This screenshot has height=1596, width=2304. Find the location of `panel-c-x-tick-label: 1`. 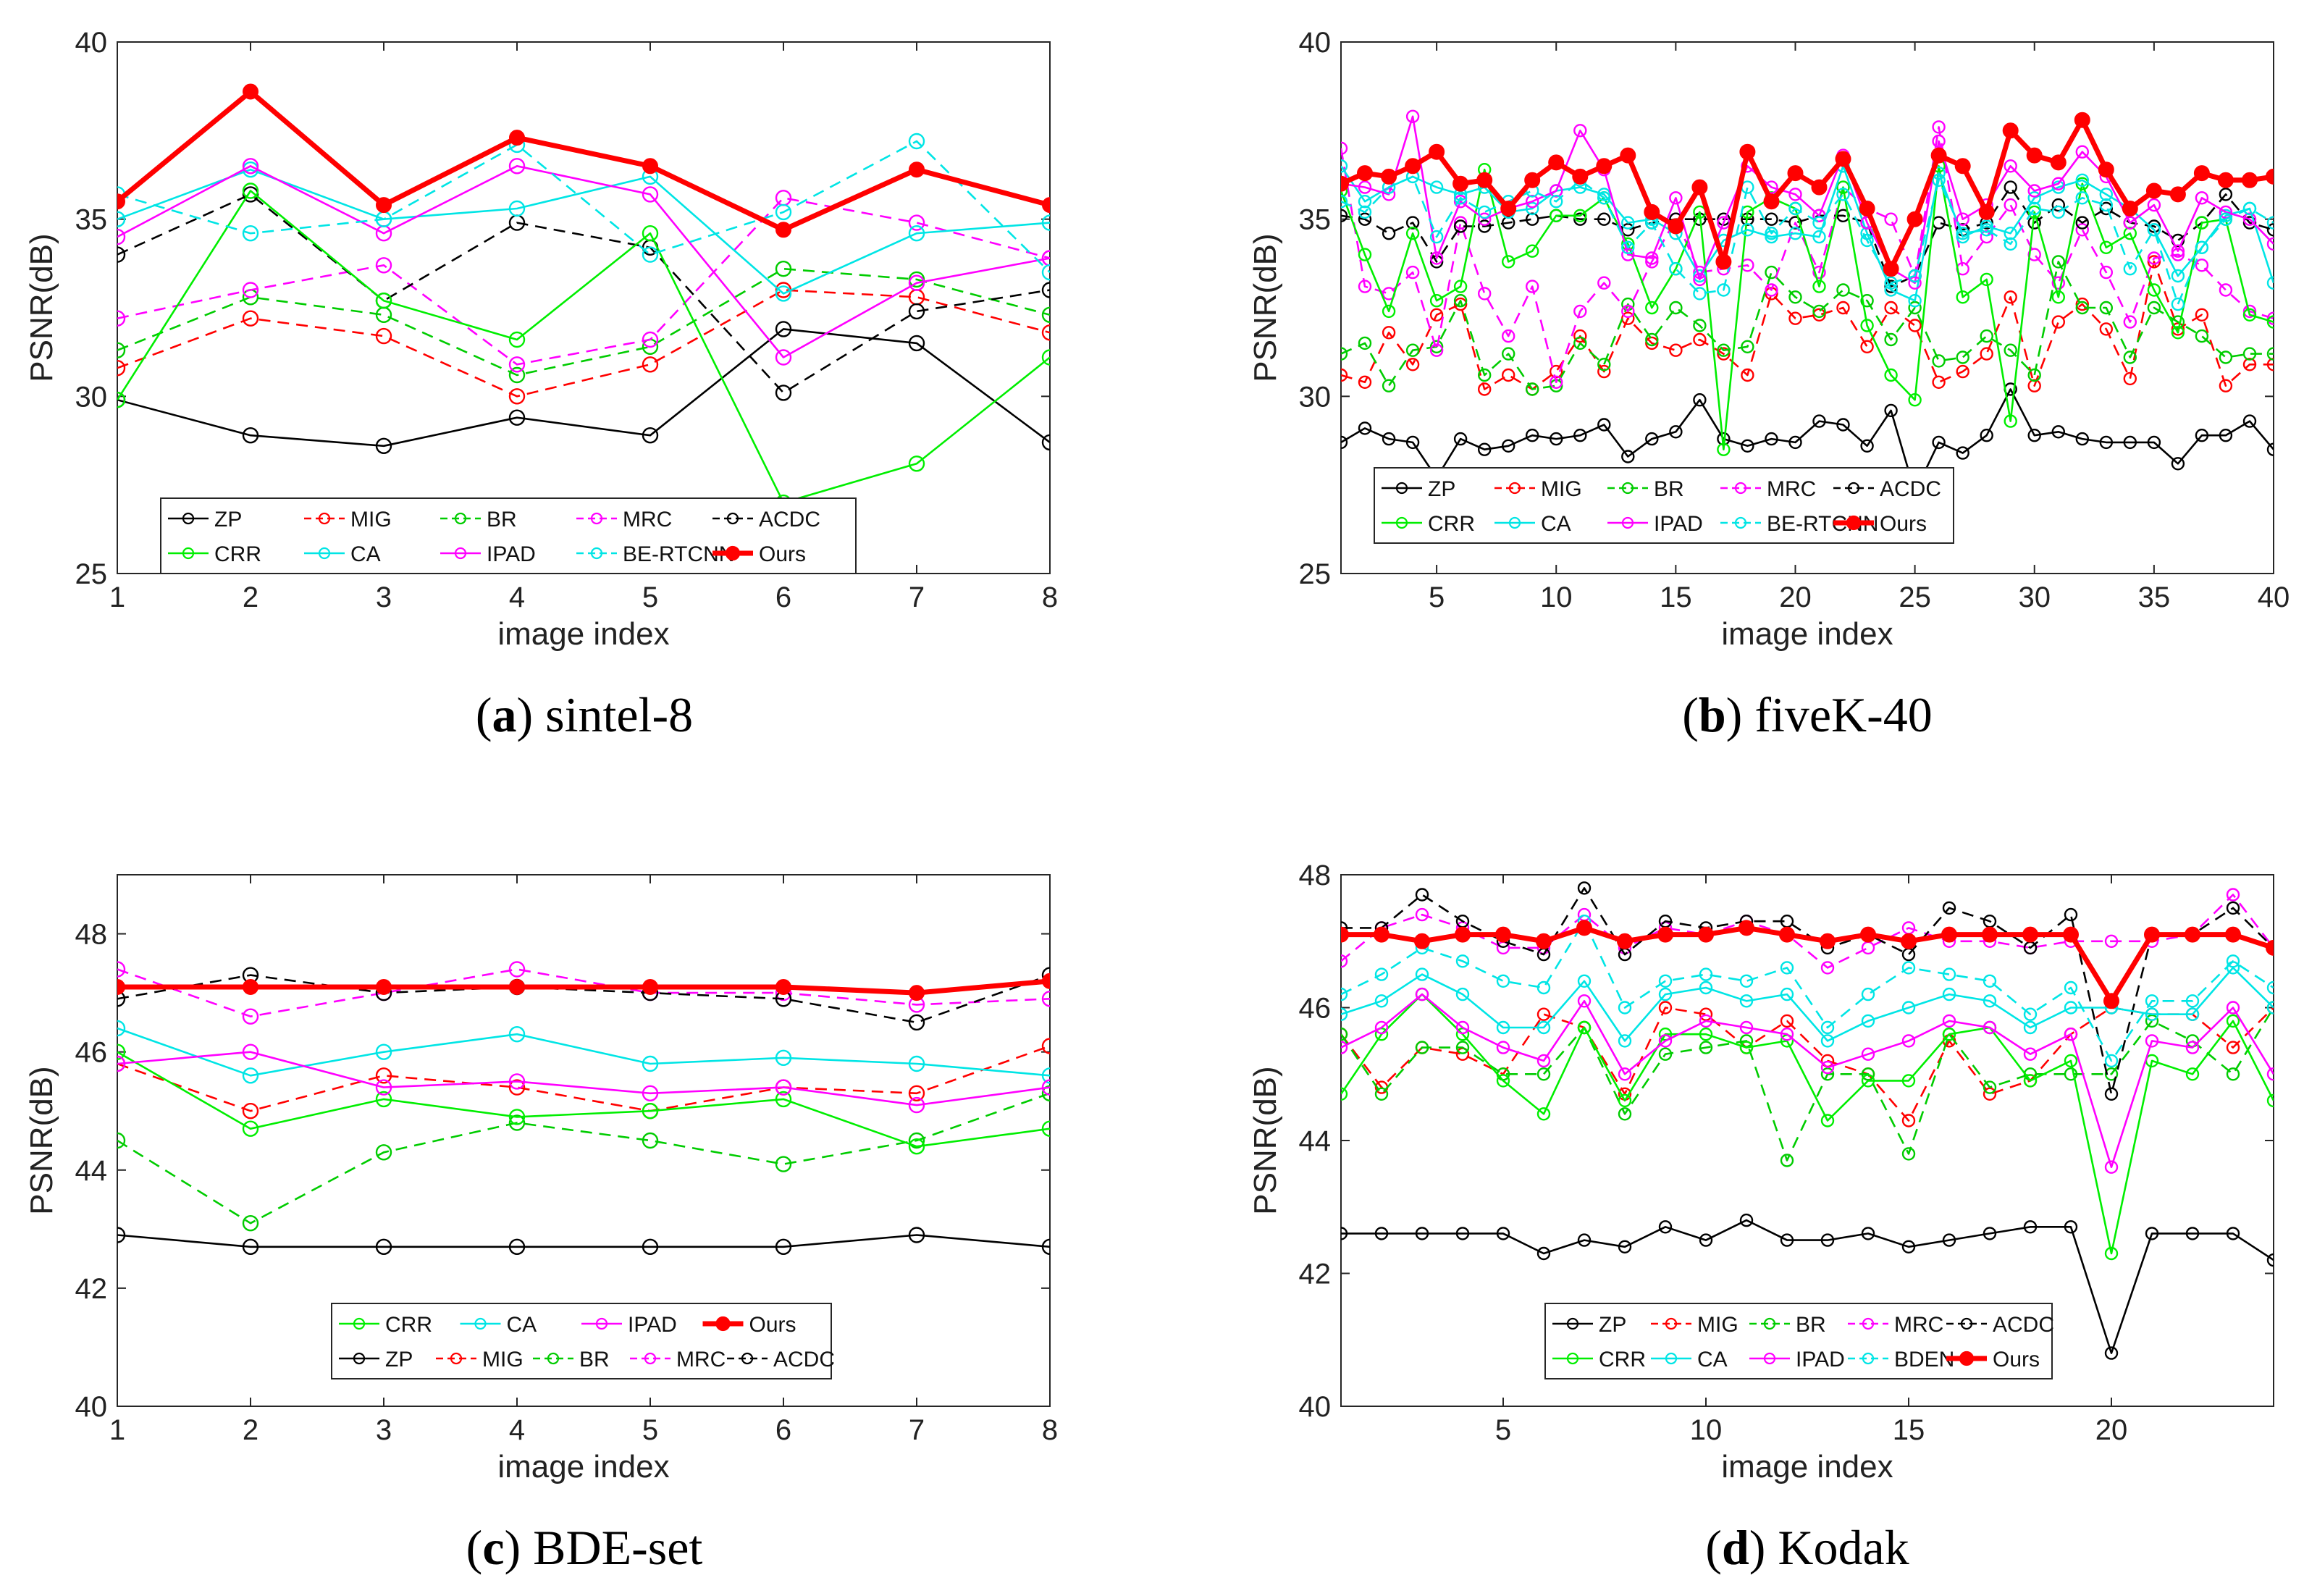

panel-c-x-tick-label: 1 is located at coordinates (117, 1430).